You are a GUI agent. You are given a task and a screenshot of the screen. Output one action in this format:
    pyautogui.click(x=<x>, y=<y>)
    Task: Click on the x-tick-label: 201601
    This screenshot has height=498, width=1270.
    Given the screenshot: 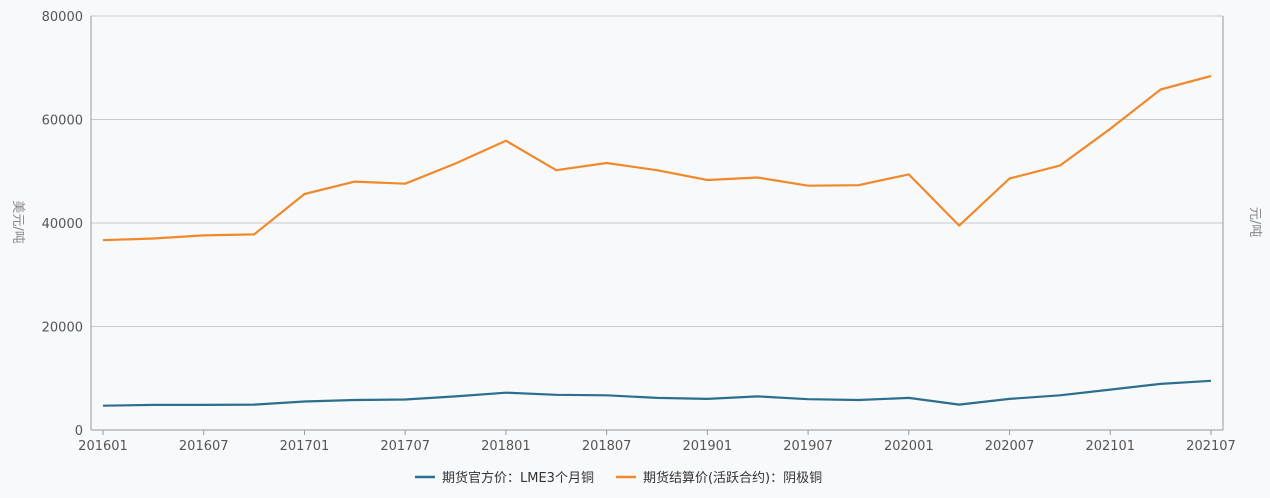 What is the action you would take?
    pyautogui.click(x=103, y=446)
    